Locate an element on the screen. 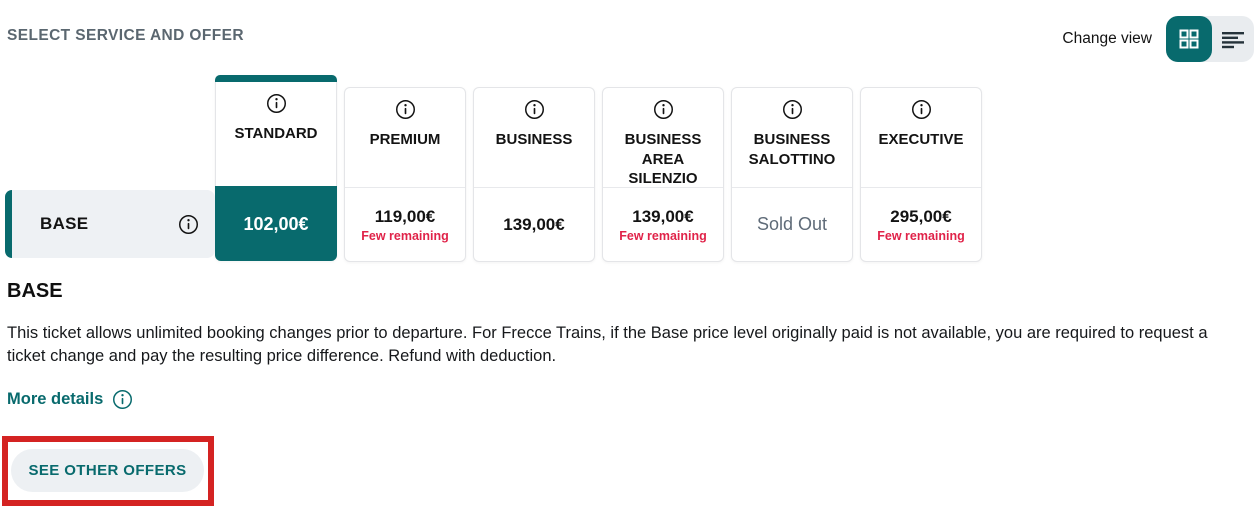  fare-column-premium: PREMIUM 119,00€ Few remaining is located at coordinates (405, 174).